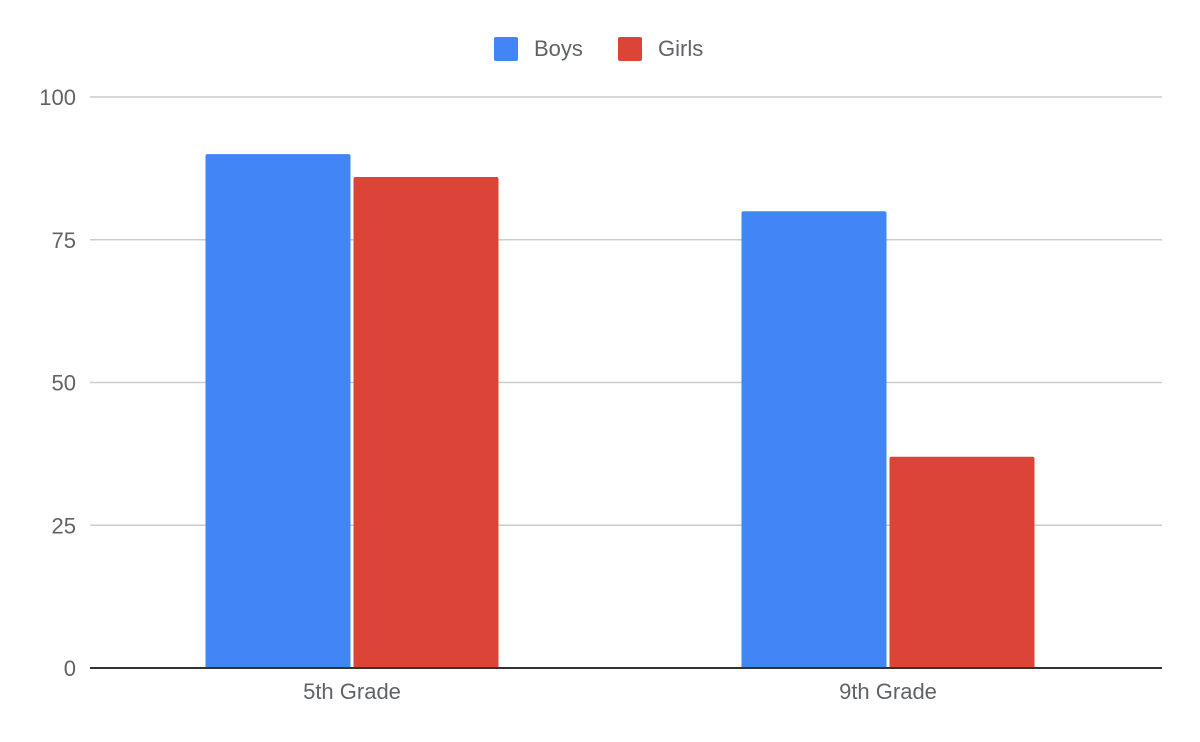  I want to click on legend-swatch-girls, so click(630, 49).